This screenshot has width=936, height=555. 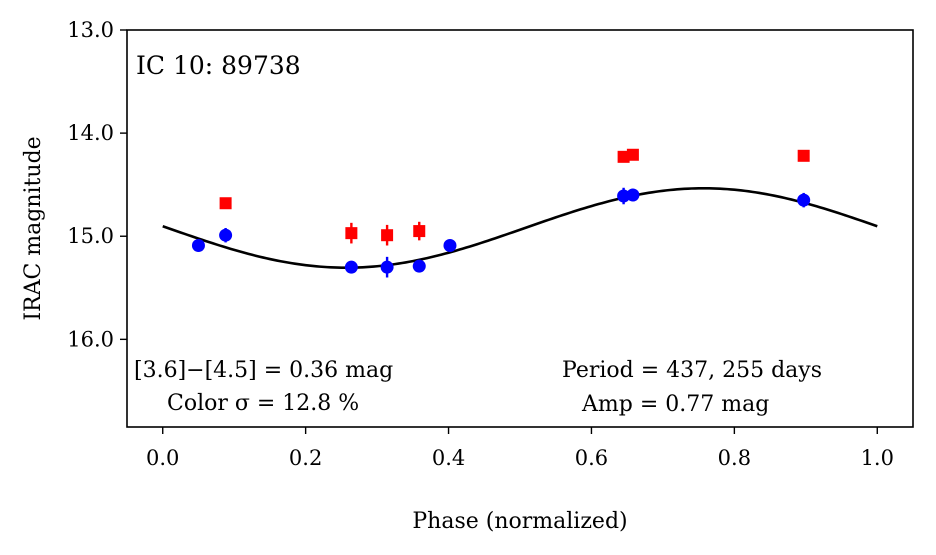 I want to click on fit-curve, so click(x=520, y=227).